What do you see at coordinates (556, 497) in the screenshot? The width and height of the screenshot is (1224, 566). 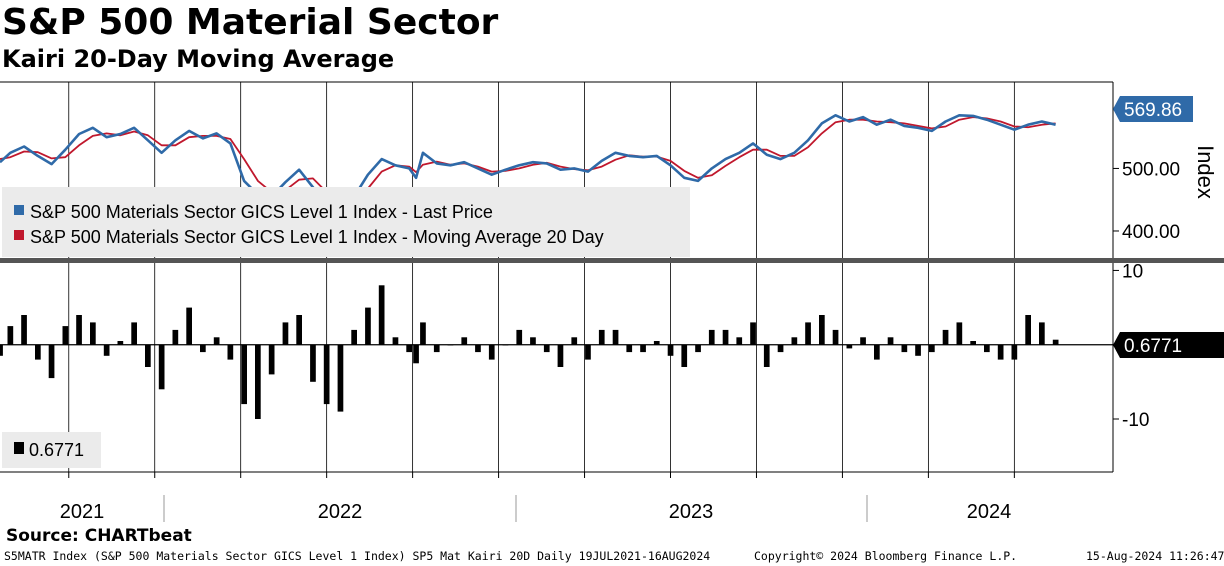 I see `x-axis: 2021 2022 2023 2024` at bounding box center [556, 497].